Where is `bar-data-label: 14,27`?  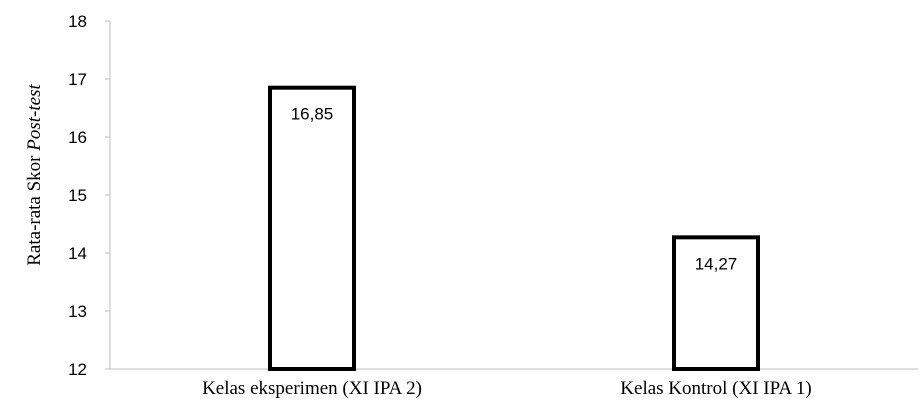
bar-data-label: 14,27 is located at coordinates (716, 263).